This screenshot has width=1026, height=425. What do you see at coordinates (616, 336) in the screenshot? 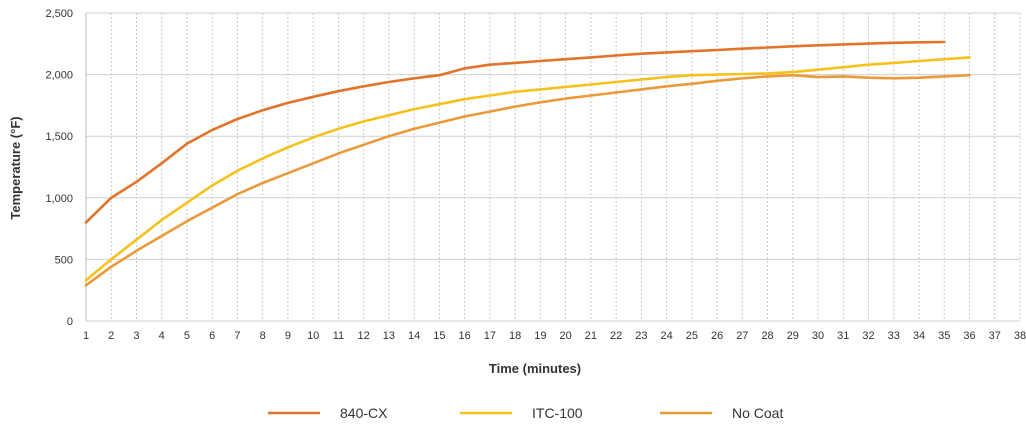
I see `x-tick-label: 22` at bounding box center [616, 336].